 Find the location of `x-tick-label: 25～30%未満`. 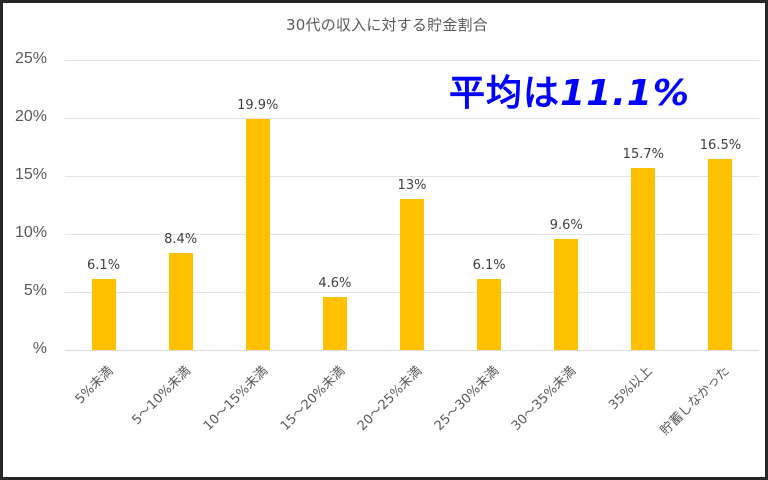

x-tick-label: 25～30%未満 is located at coordinates (467, 398).